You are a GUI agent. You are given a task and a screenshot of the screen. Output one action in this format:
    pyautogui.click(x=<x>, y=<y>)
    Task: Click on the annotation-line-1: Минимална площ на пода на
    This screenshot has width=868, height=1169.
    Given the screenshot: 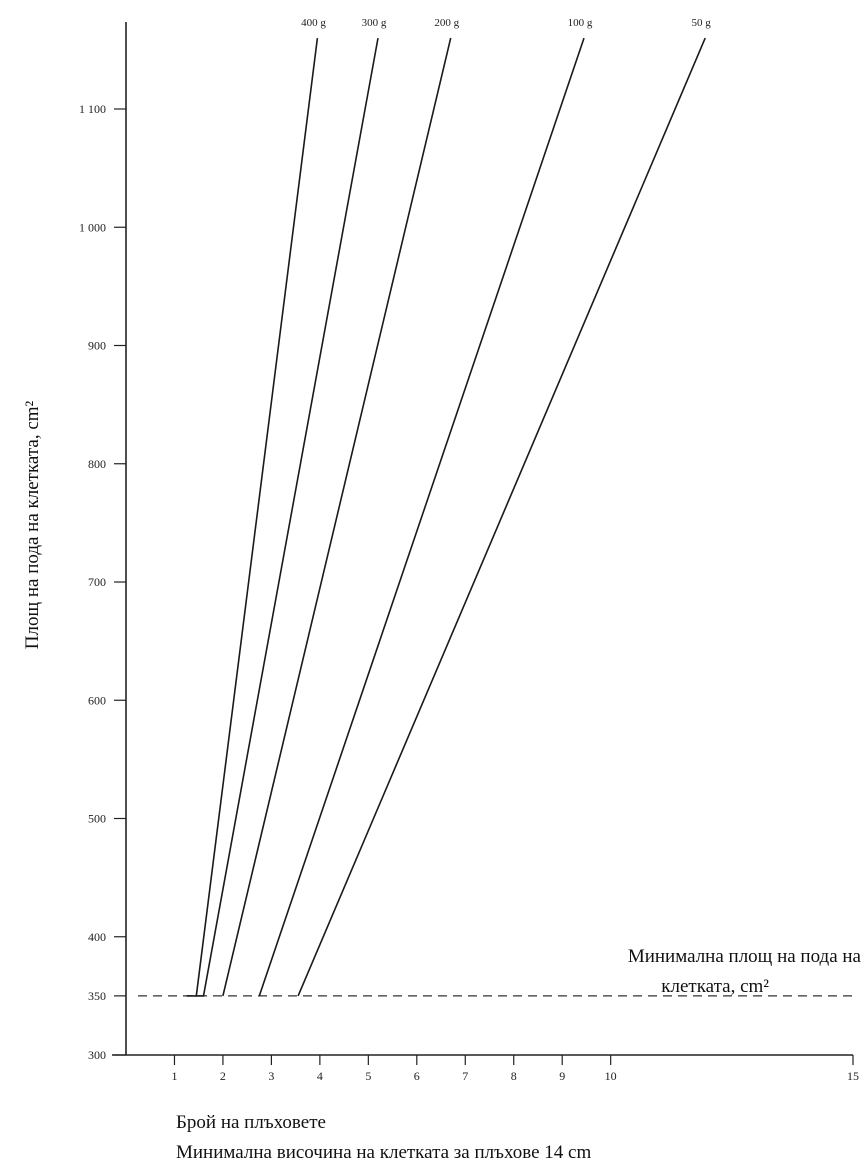 What is the action you would take?
    pyautogui.click(x=745, y=956)
    